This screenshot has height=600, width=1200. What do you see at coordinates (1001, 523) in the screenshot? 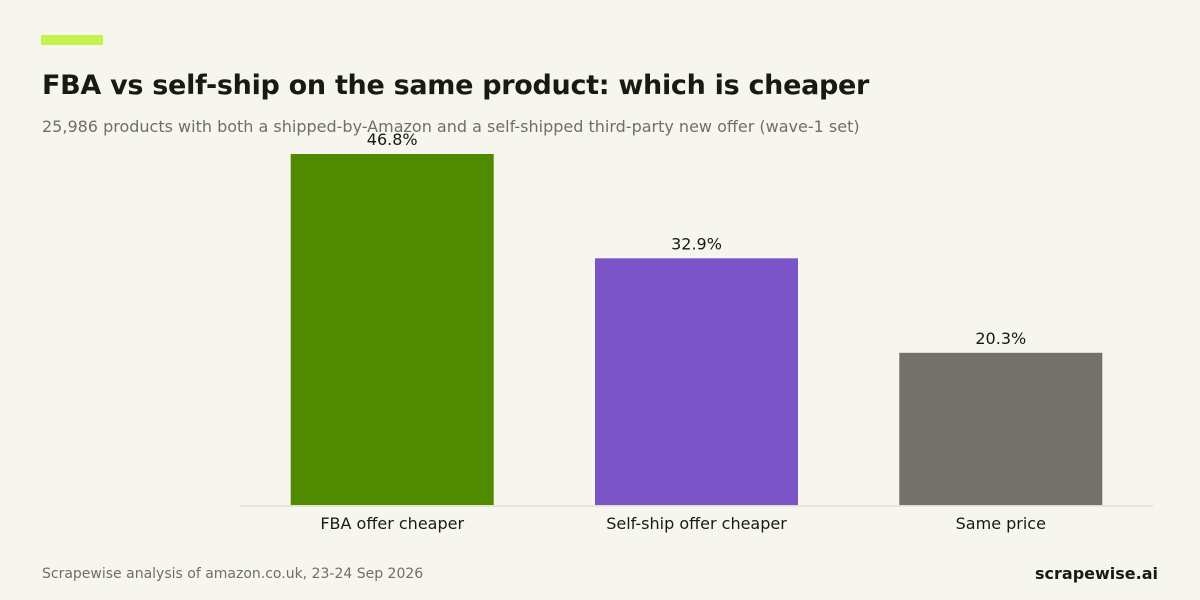
I see `x-tick-label-3: Same price` at bounding box center [1001, 523].